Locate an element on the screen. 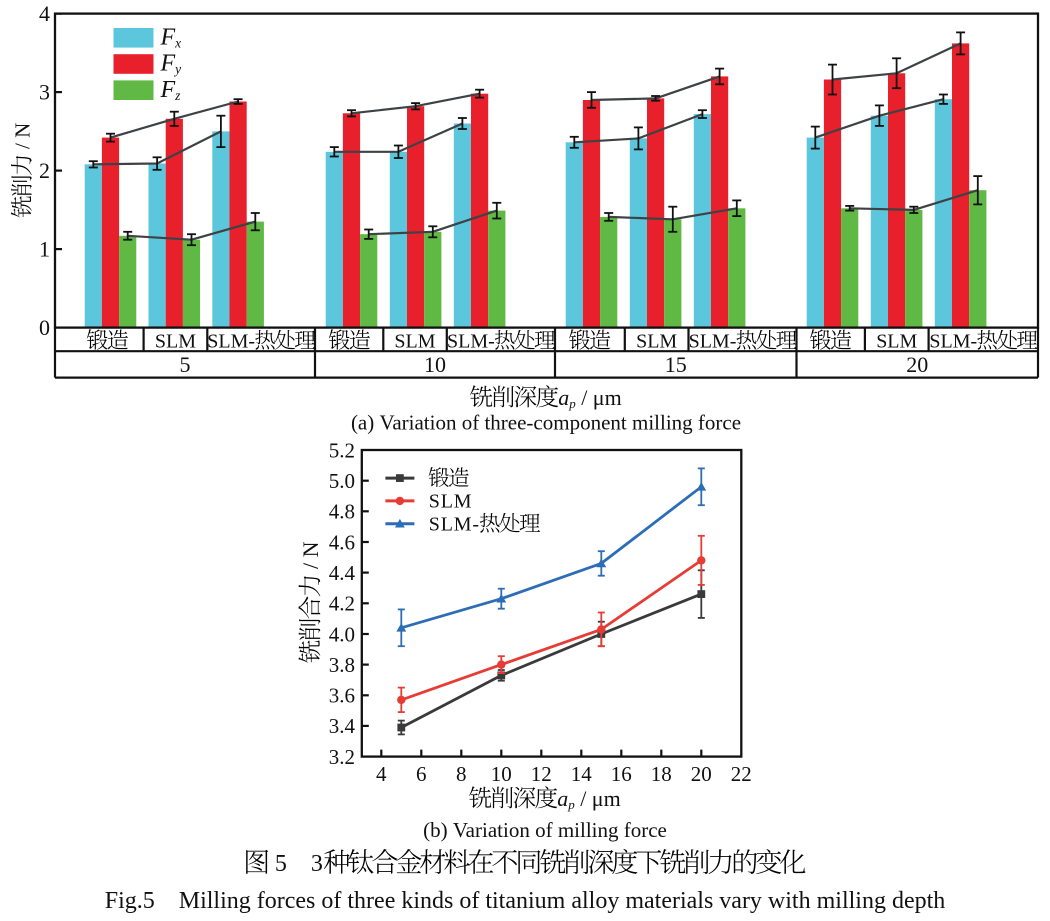 The width and height of the screenshot is (1050, 921). svg-text: 22 is located at coordinates (741, 774).